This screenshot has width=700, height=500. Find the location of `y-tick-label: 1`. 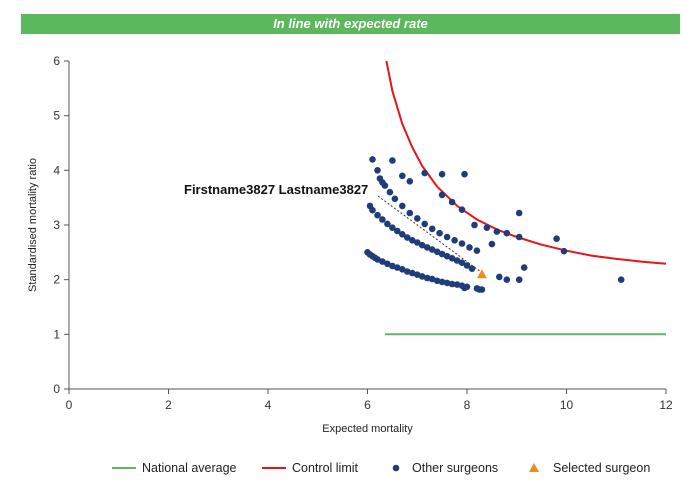

y-tick-label: 1 is located at coordinates (56, 334).